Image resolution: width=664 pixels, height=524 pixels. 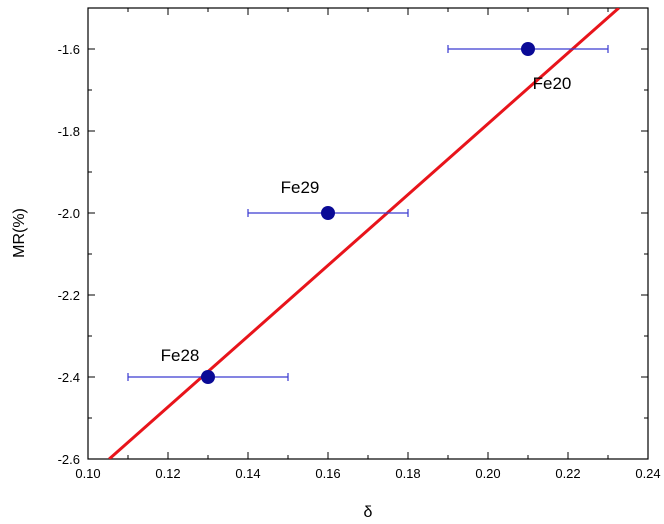 What do you see at coordinates (69, 131) in the screenshot?
I see `y-tick-label: -1.8` at bounding box center [69, 131].